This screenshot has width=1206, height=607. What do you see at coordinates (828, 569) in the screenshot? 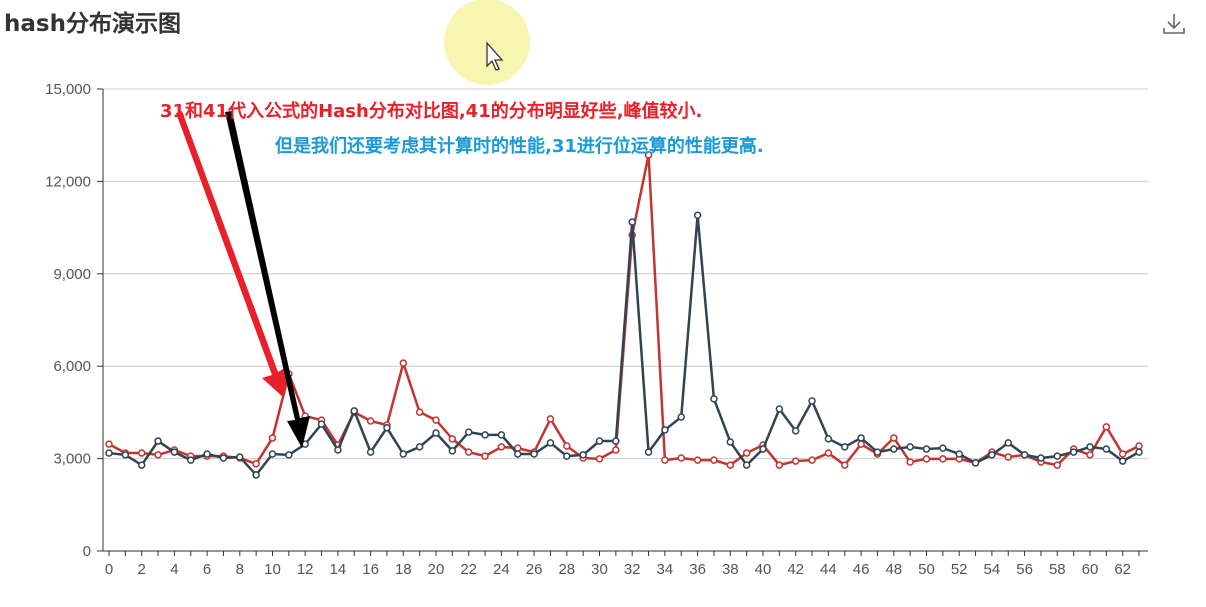
I see `x-tick-label: 44` at bounding box center [828, 569].